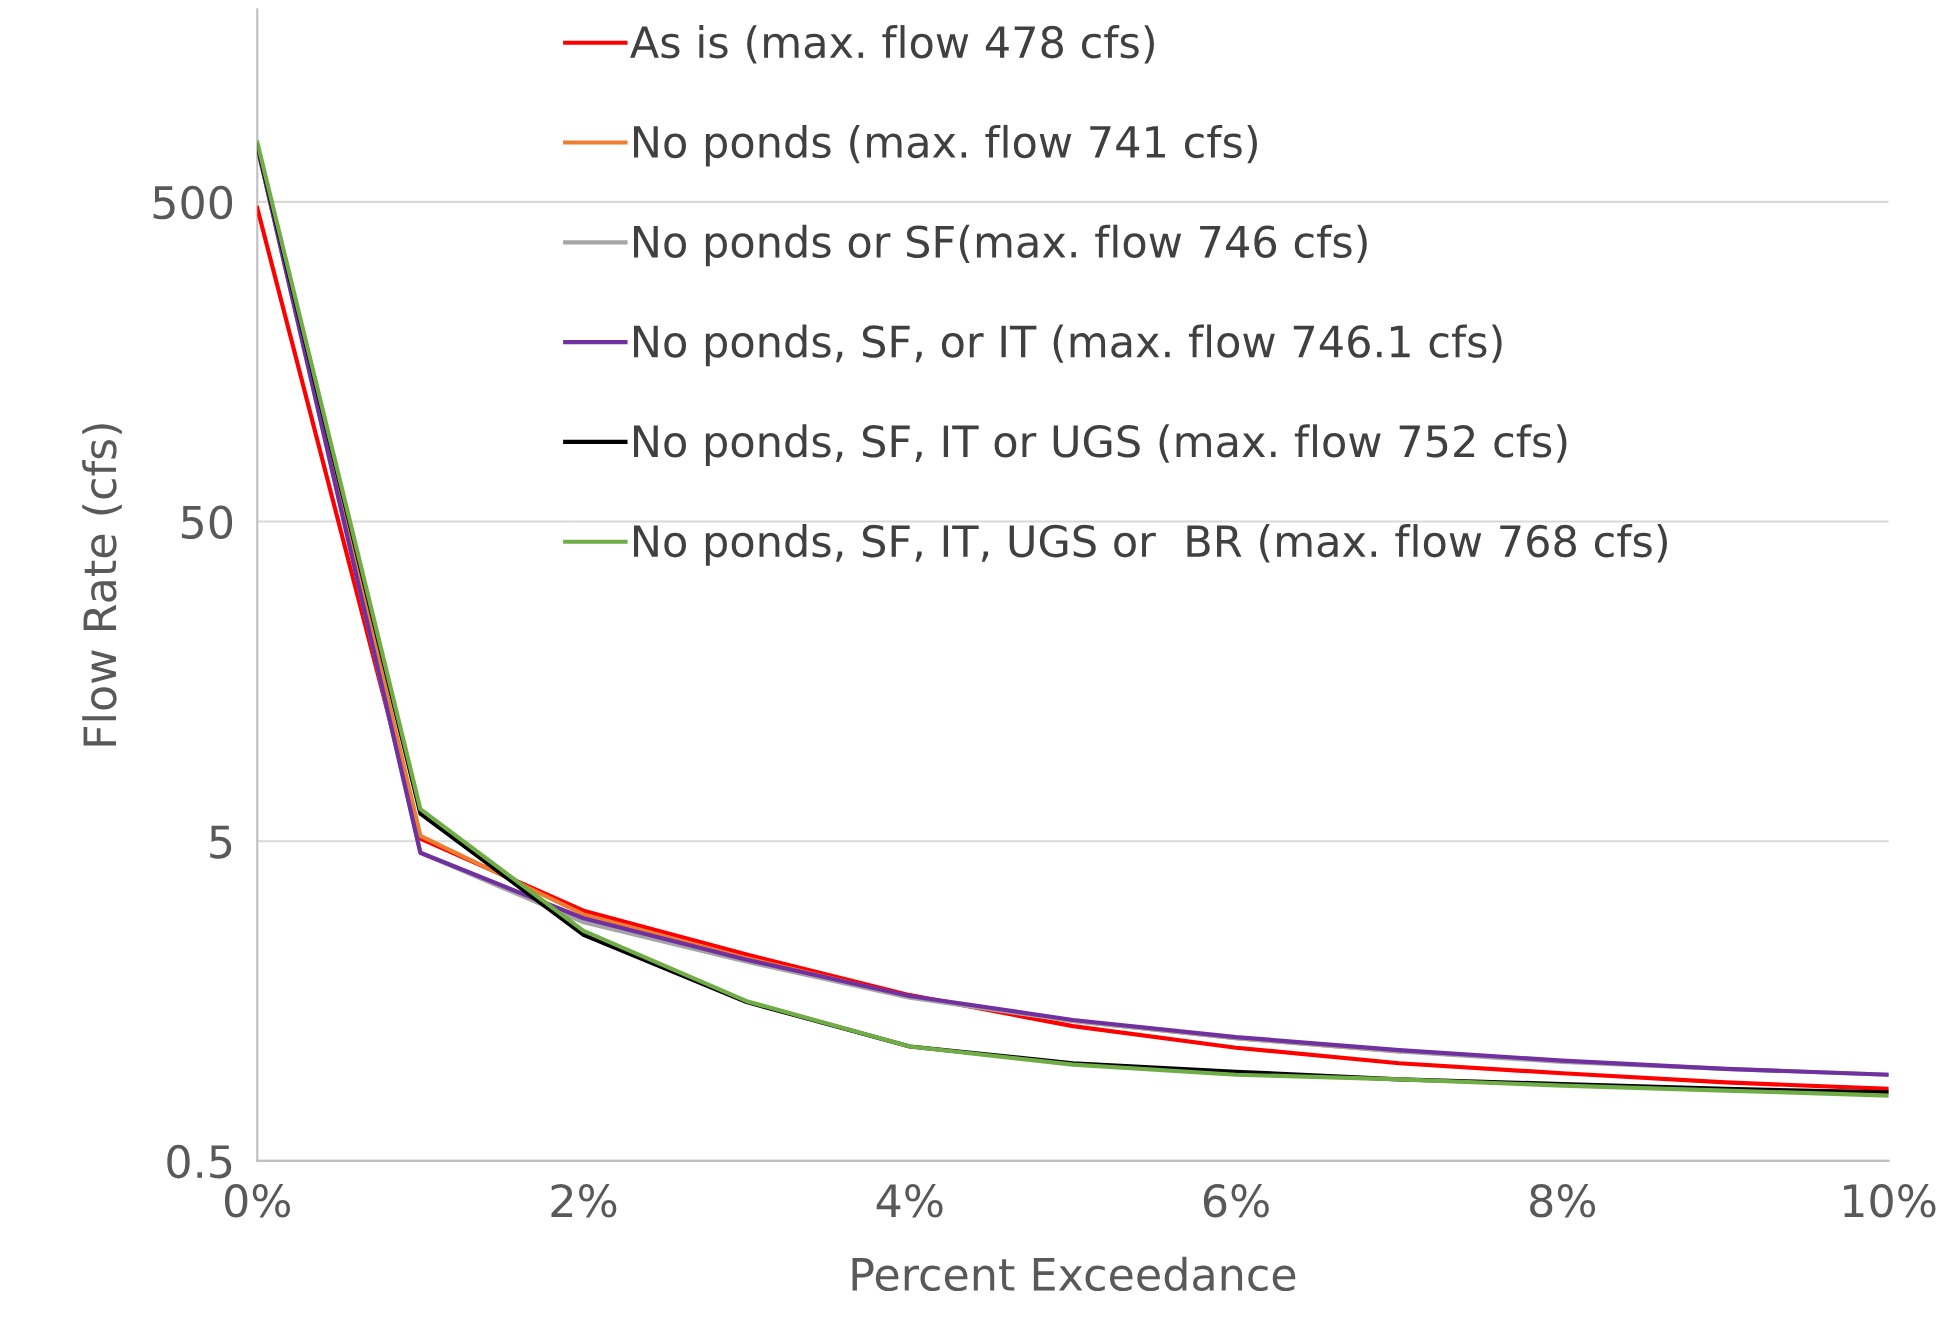 The width and height of the screenshot is (1949, 1339). I want to click on legend-label: No ponds, SF, IT, UGS or BR (max. flow 768 cfs), so click(1150, 545).